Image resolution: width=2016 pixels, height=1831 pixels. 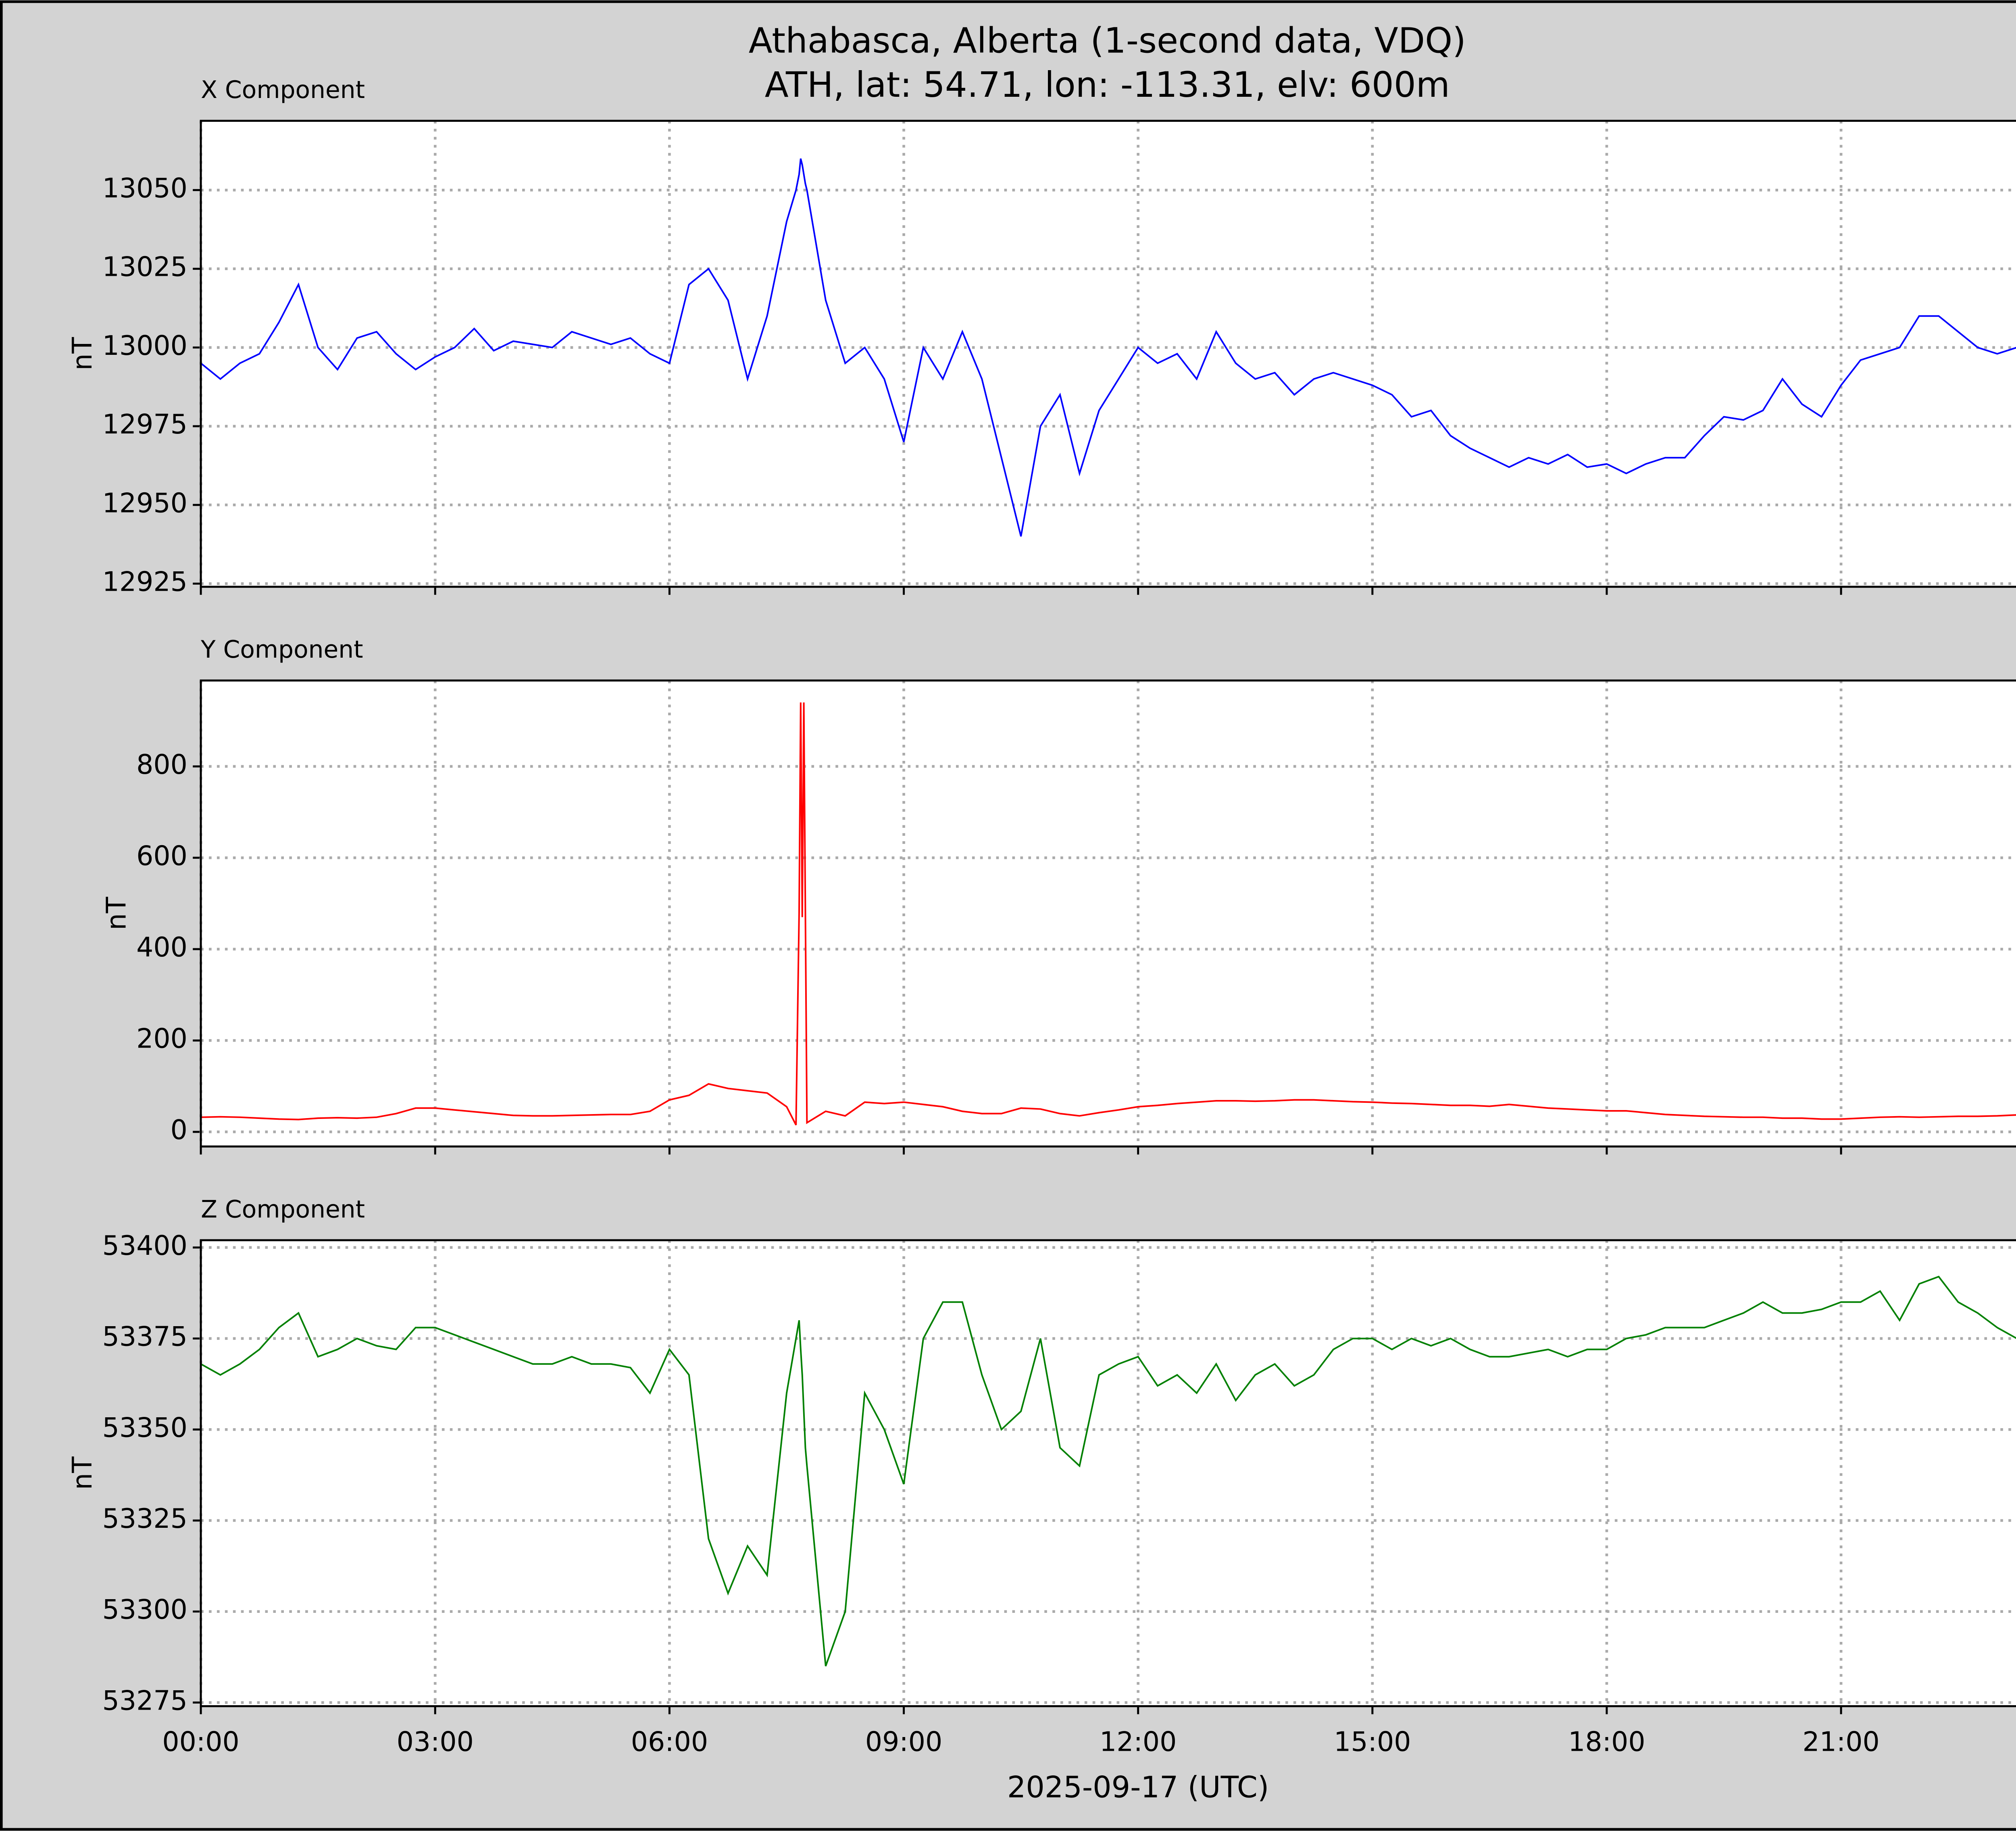 What do you see at coordinates (1841, 1741) in the screenshot?
I see `x-tick-label: 21:00` at bounding box center [1841, 1741].